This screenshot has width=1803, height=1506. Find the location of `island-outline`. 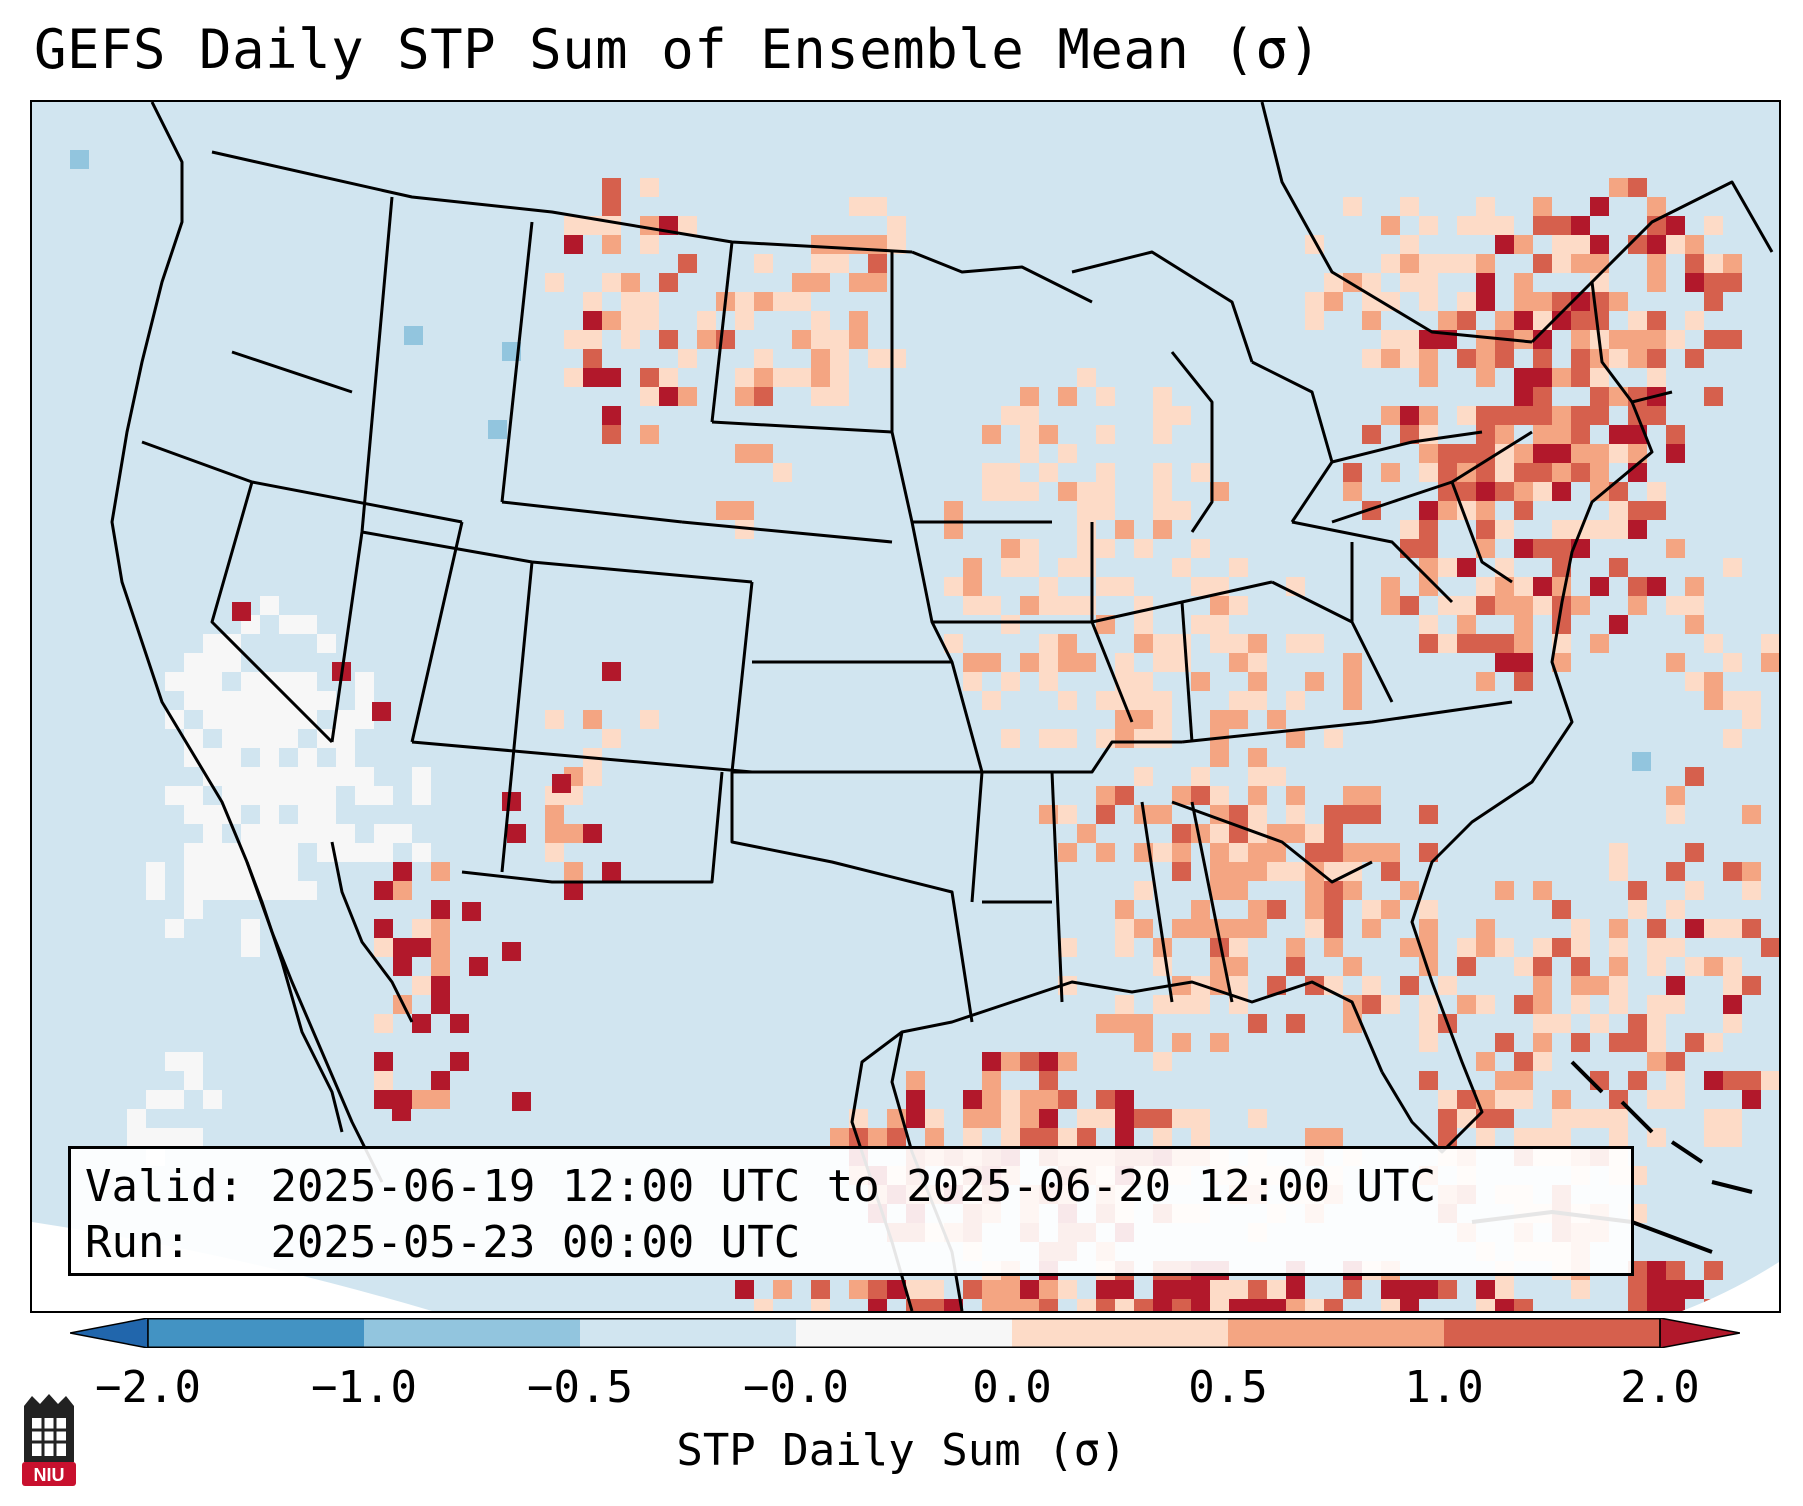

island-outline is located at coordinates (1687, 1152).